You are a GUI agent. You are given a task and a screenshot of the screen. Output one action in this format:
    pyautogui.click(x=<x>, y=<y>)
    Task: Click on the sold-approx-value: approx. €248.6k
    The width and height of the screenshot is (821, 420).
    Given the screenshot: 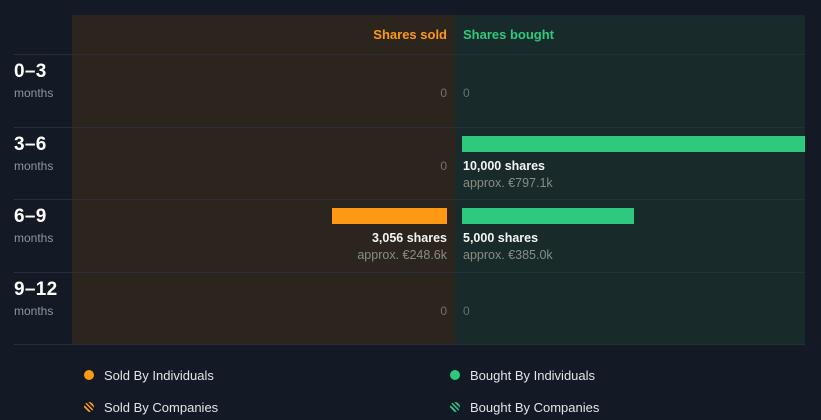 What is the action you would take?
    pyautogui.click(x=402, y=255)
    